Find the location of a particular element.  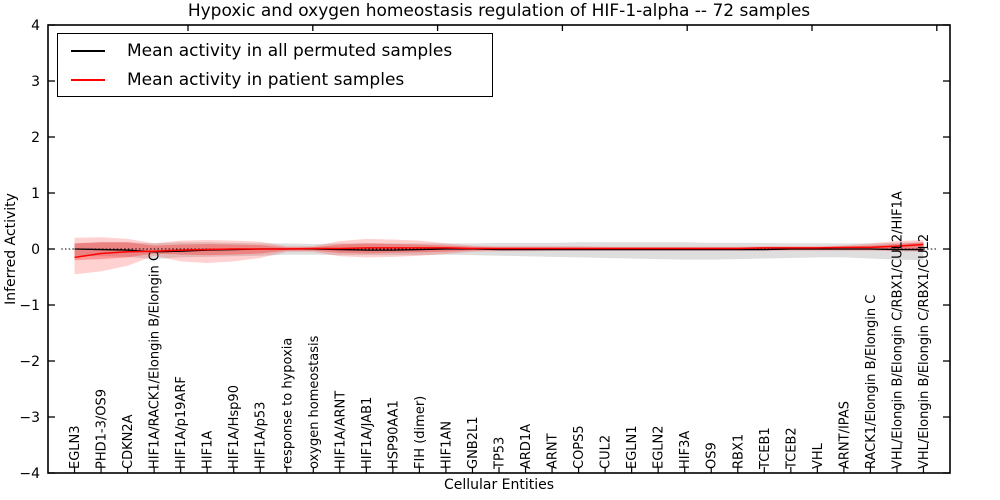

band-patient-samples-range-outer is located at coordinates (499, 256).